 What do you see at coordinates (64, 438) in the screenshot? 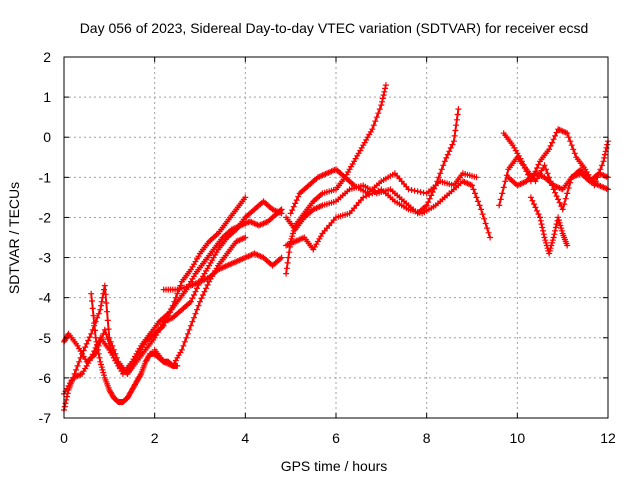
I see `x-tick-label: 0` at bounding box center [64, 438].